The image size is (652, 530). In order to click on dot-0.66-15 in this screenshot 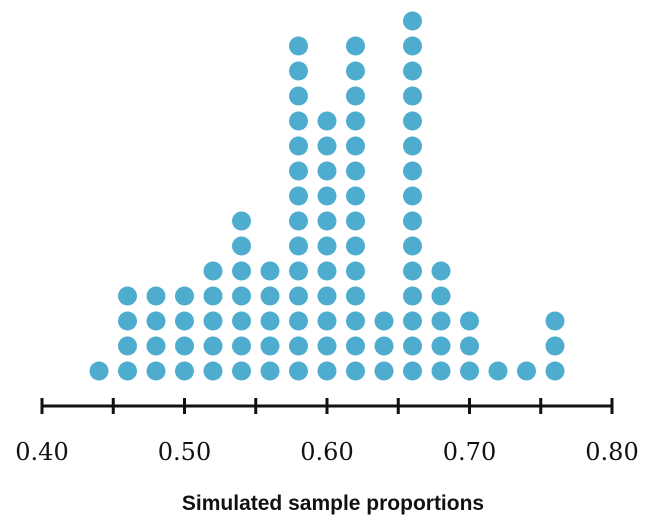, I will do `click(412, 21)`.